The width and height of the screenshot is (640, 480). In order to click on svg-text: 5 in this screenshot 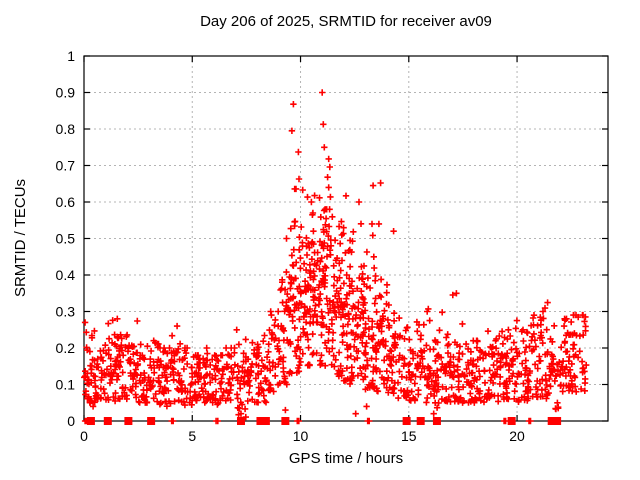, I will do `click(192, 436)`.